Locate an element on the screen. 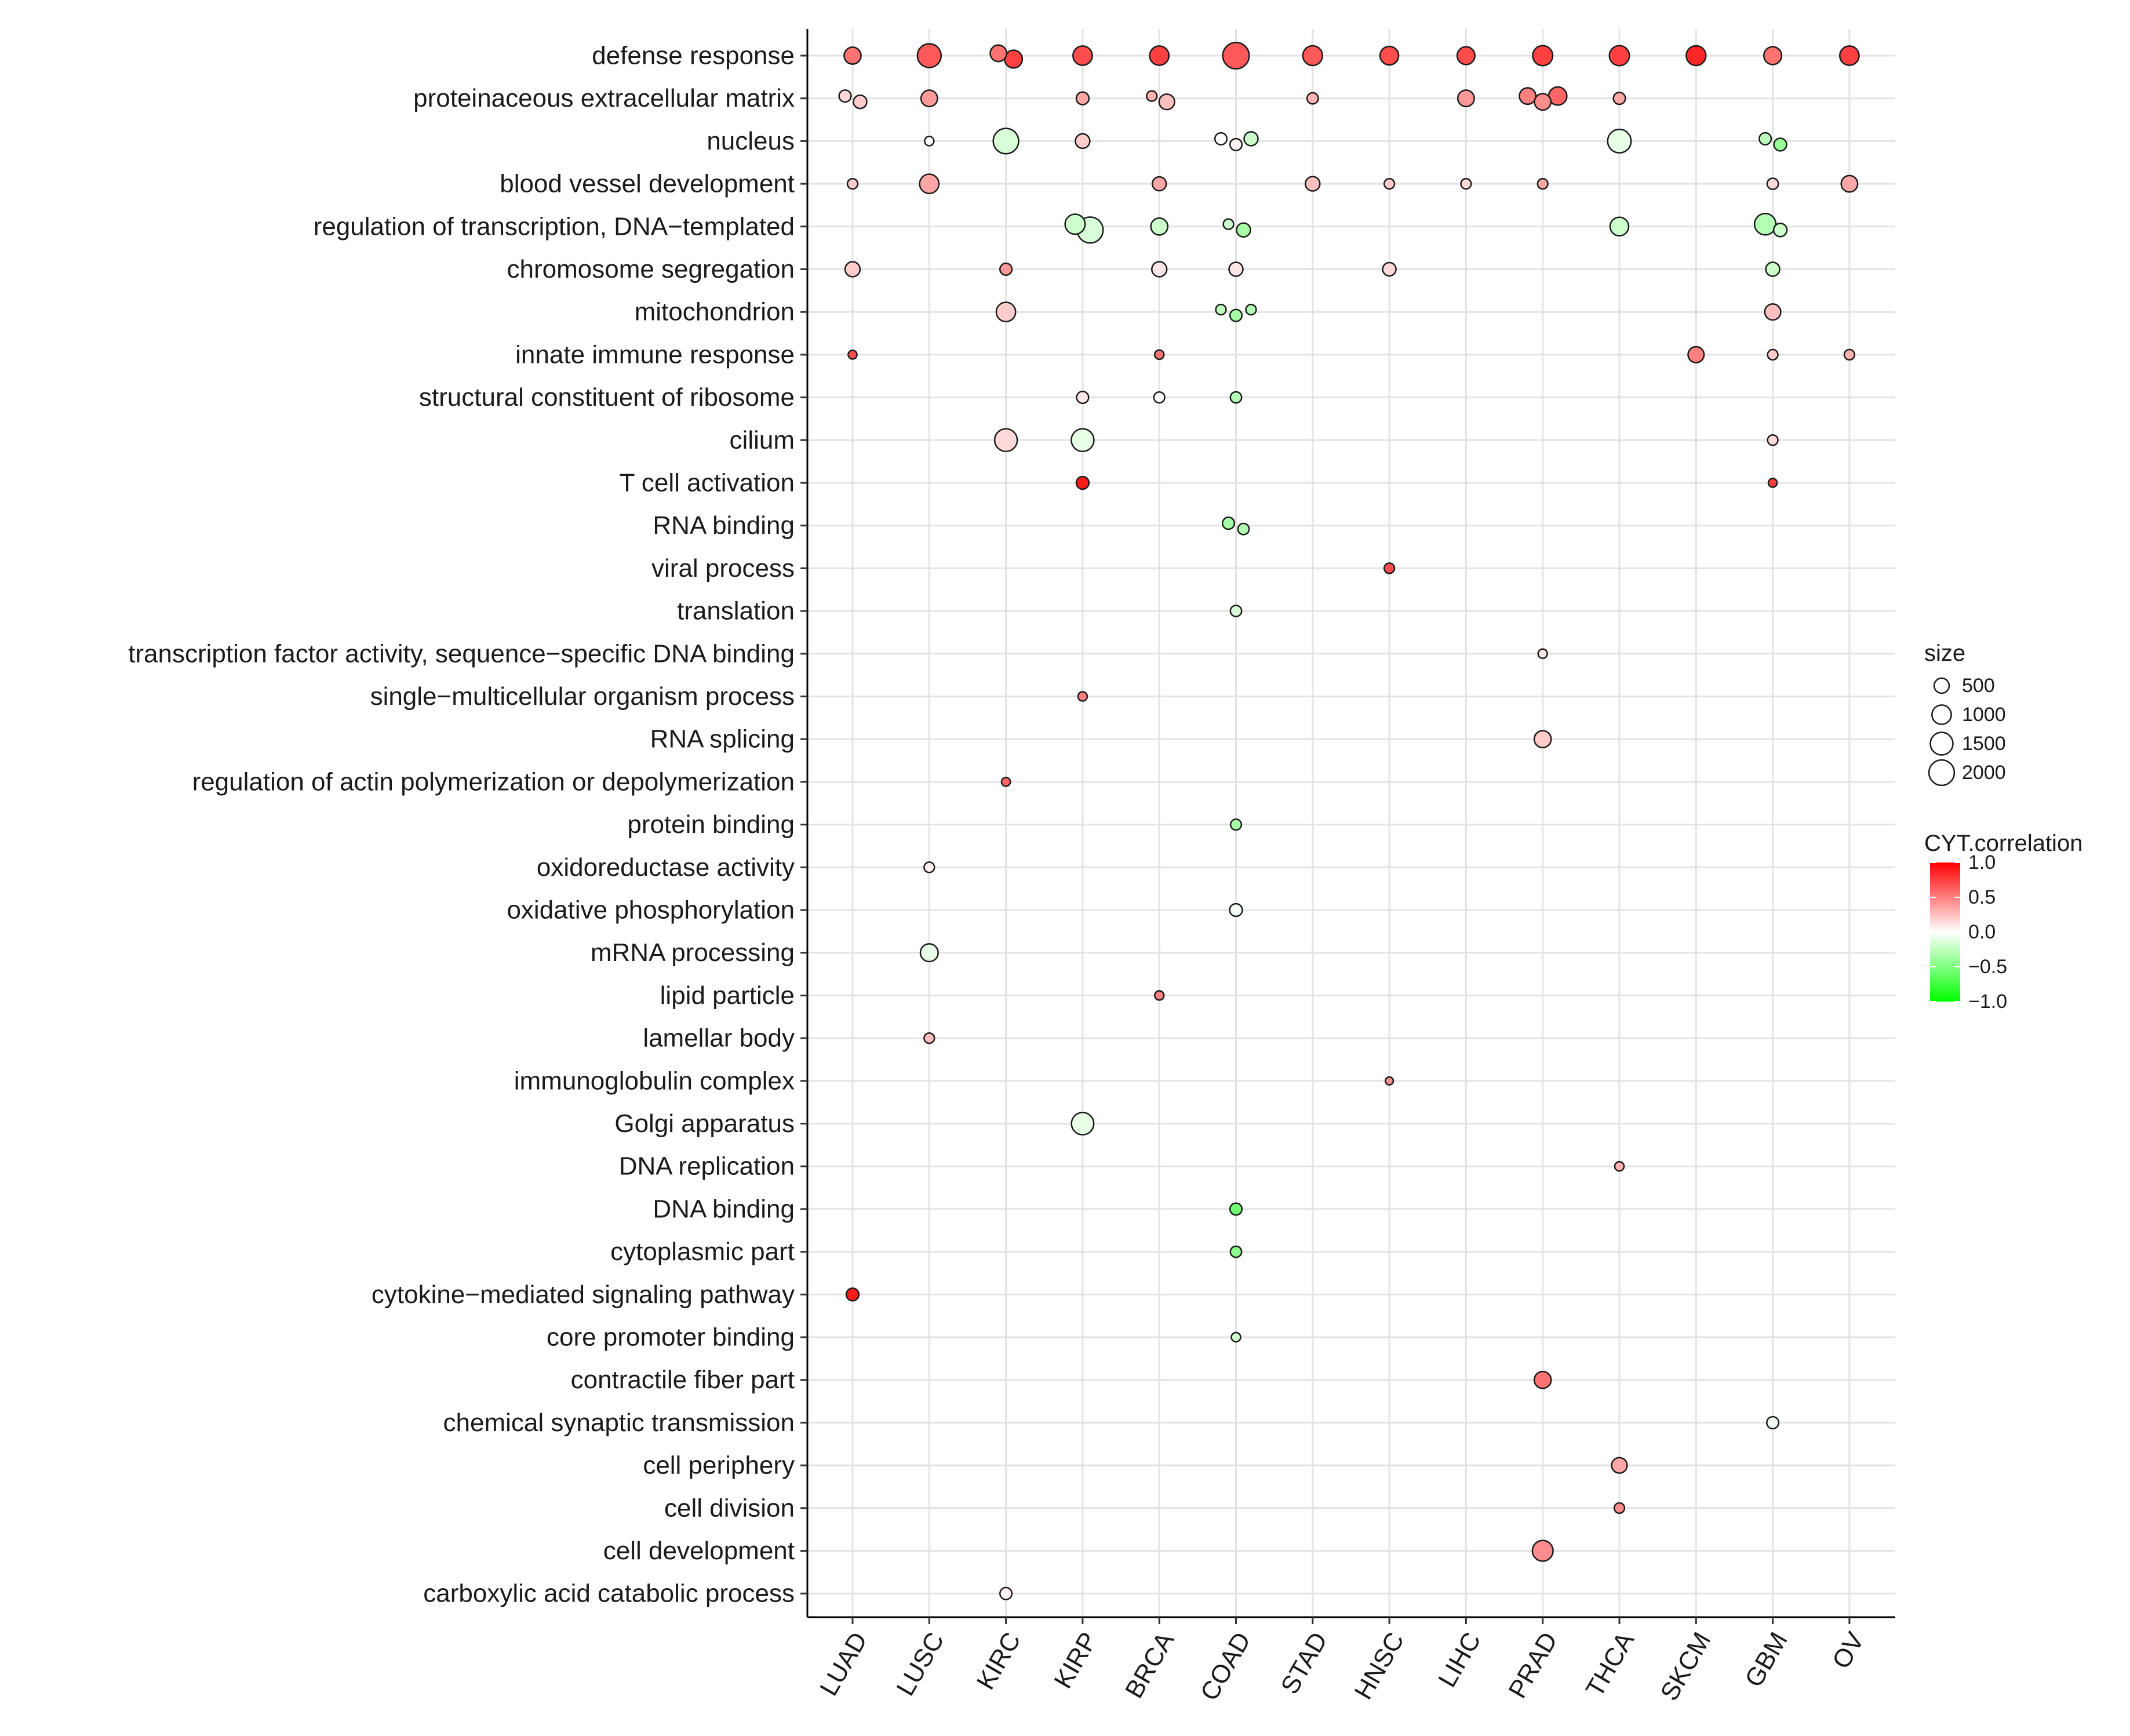 Image resolution: width=2130 pixels, height=1736 pixels. size-legend-label: 500 is located at coordinates (1978, 686).